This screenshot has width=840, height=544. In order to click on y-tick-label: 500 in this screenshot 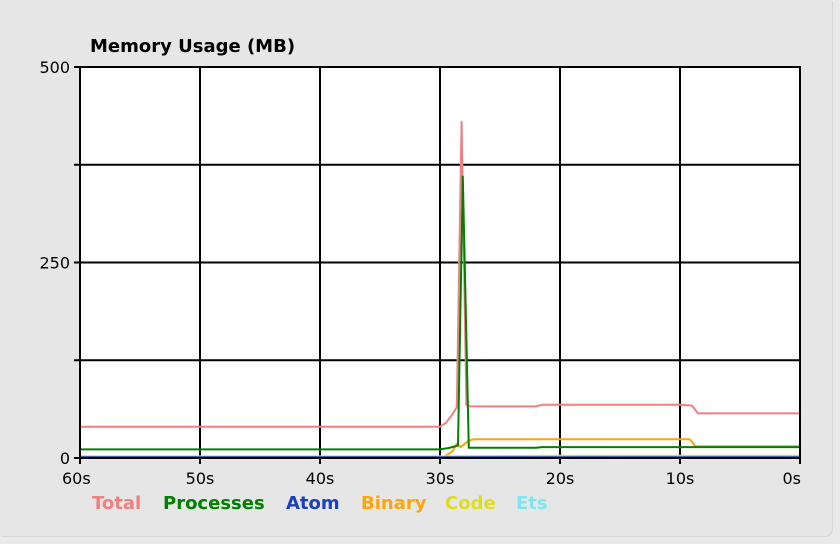, I will do `click(54, 67)`.